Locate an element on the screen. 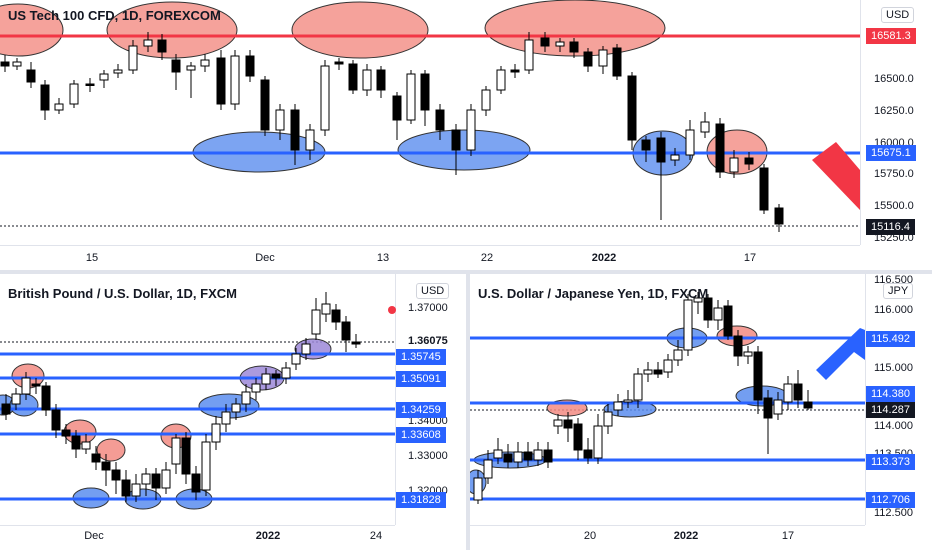 The width and height of the screenshot is (932, 550). top-y-tick-2: 16250.0 is located at coordinates (894, 111).